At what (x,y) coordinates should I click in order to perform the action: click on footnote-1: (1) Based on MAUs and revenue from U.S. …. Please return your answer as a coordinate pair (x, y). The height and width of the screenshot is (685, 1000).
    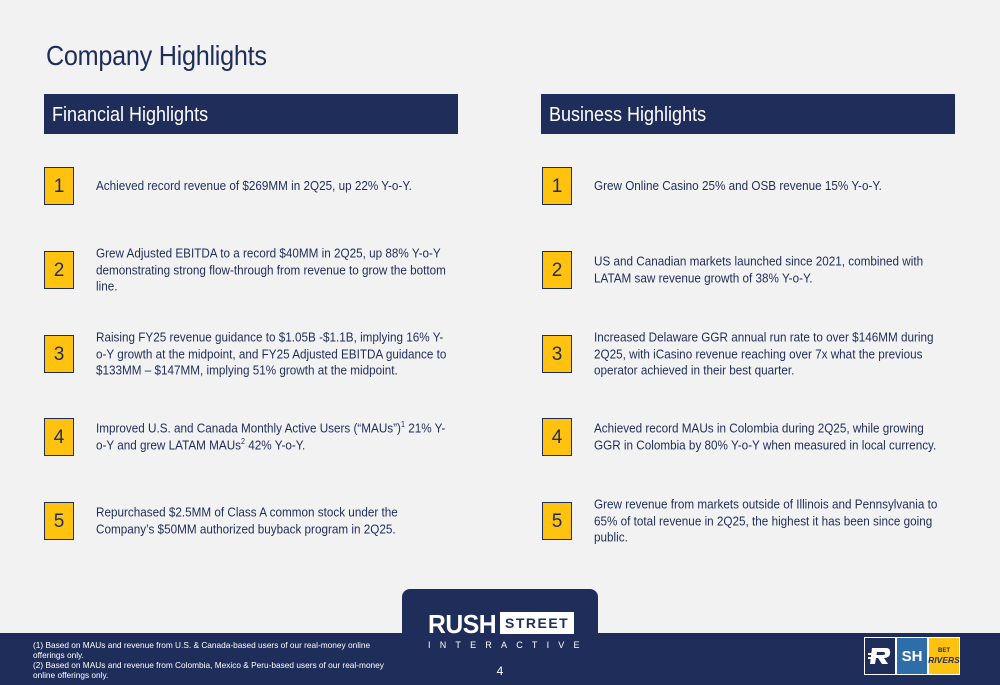
    Looking at the image, I should click on (202, 650).